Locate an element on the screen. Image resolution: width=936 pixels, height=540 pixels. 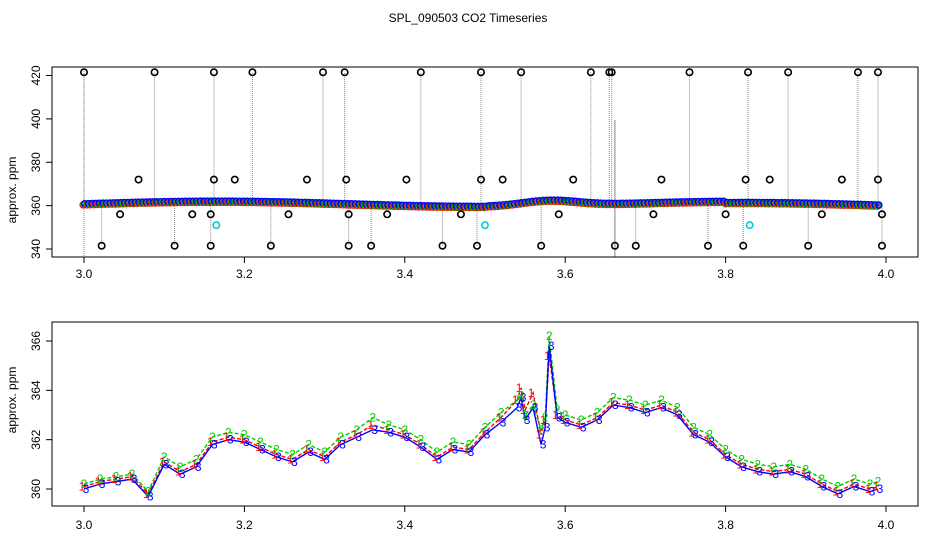
bottom-x-tick-label: 3.6 is located at coordinates (565, 525).